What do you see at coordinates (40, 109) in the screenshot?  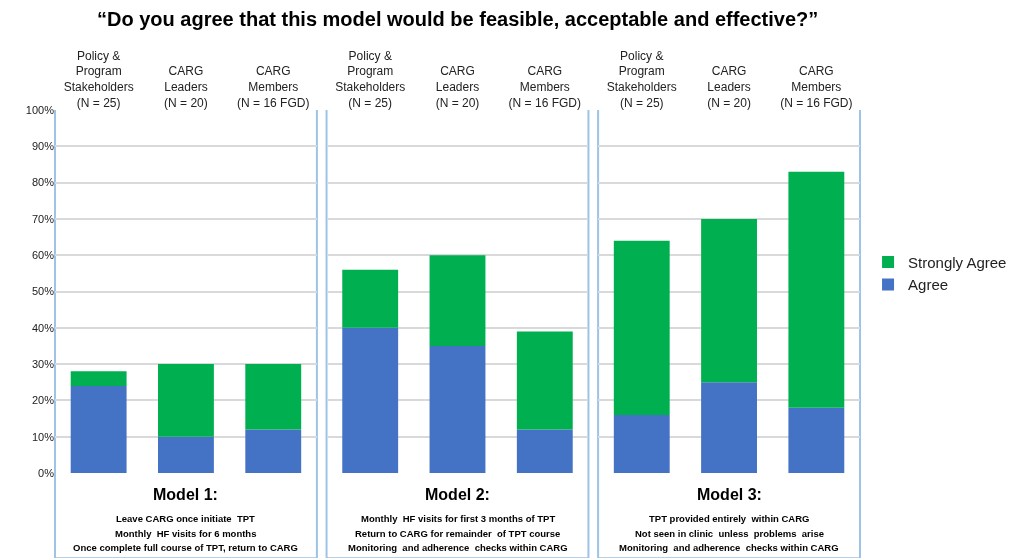 I see `y-tick-label: 100%` at bounding box center [40, 109].